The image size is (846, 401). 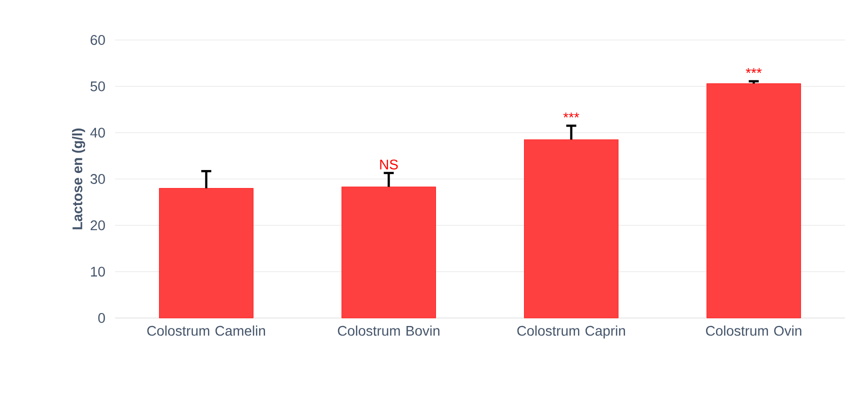 What do you see at coordinates (79, 179) in the screenshot?
I see `y-axis-title: Lactose en (g/l)` at bounding box center [79, 179].